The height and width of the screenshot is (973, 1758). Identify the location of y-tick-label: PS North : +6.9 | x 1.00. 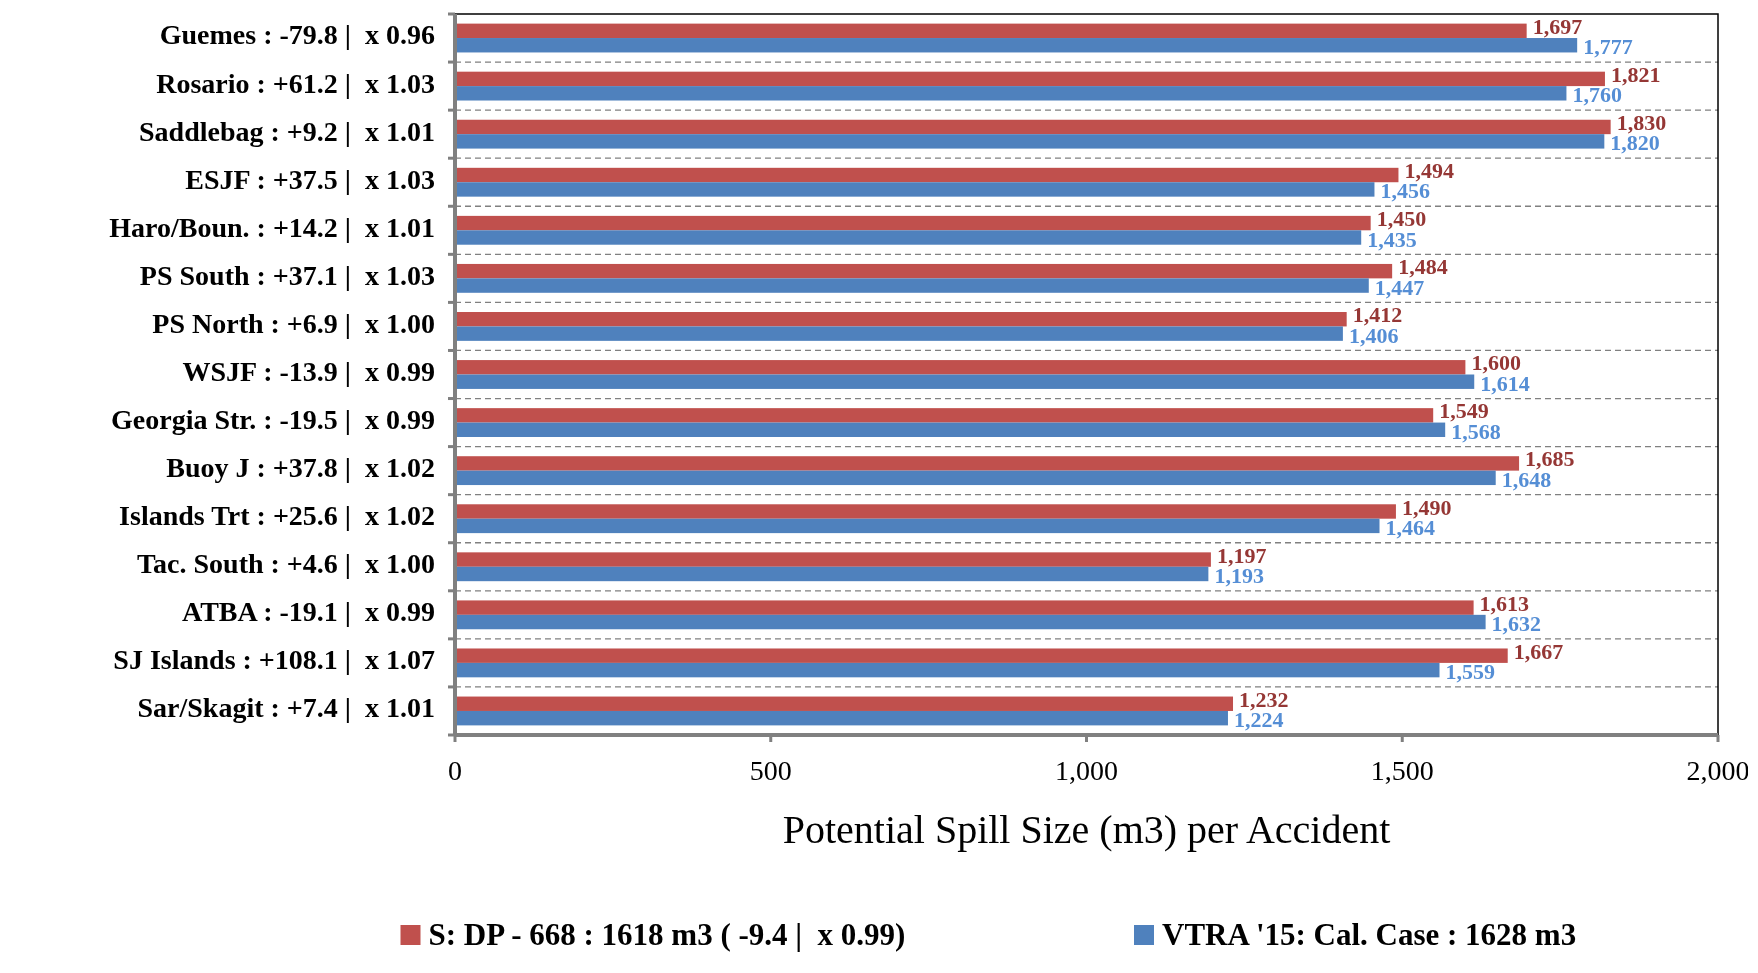
(293, 323).